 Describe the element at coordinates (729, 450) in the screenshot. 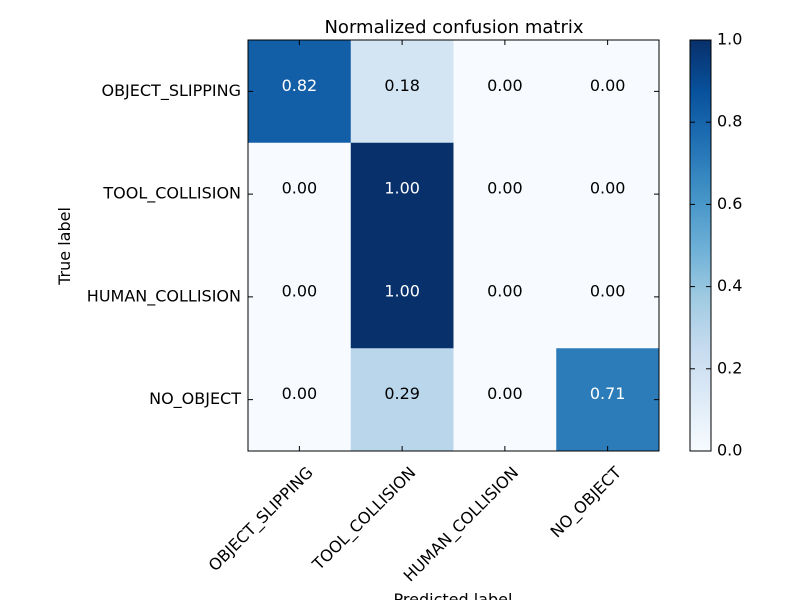

I see `colorbar-tick-label: 0.0` at that location.